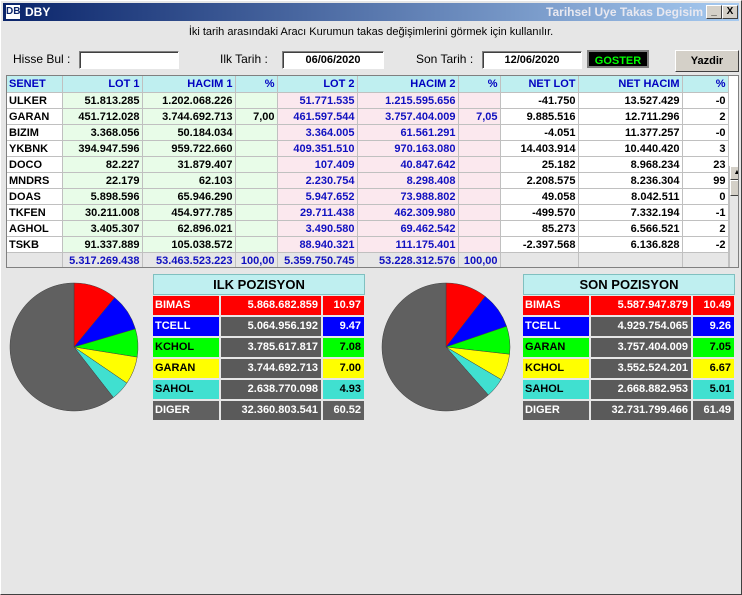 Image resolution: width=742 pixels, height=595 pixels. What do you see at coordinates (102, 259) in the screenshot?
I see `total-cell: 5.317.269.438` at bounding box center [102, 259].